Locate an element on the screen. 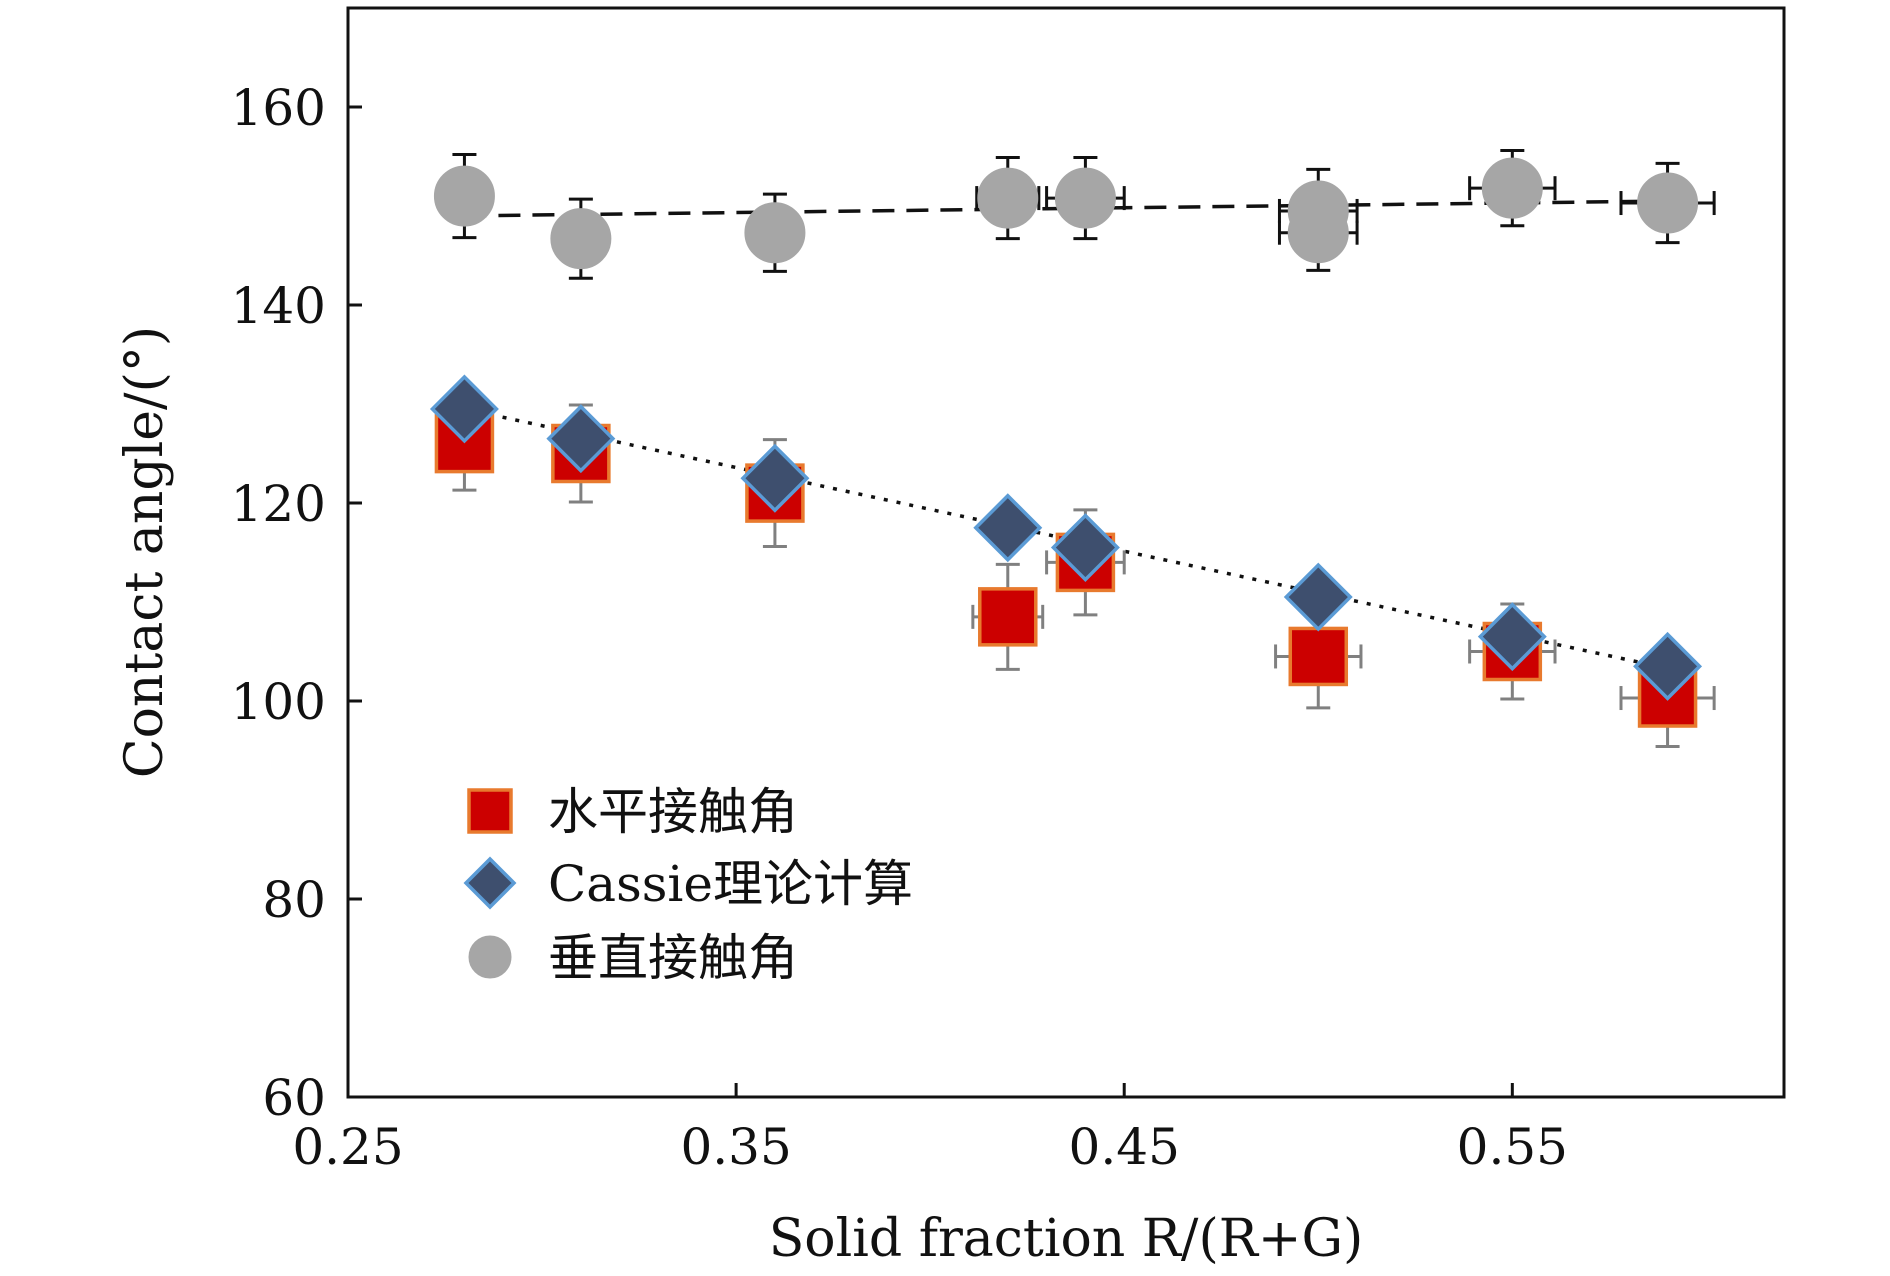 This screenshot has width=1890, height=1276. y-tick-label: 120 is located at coordinates (278, 504).